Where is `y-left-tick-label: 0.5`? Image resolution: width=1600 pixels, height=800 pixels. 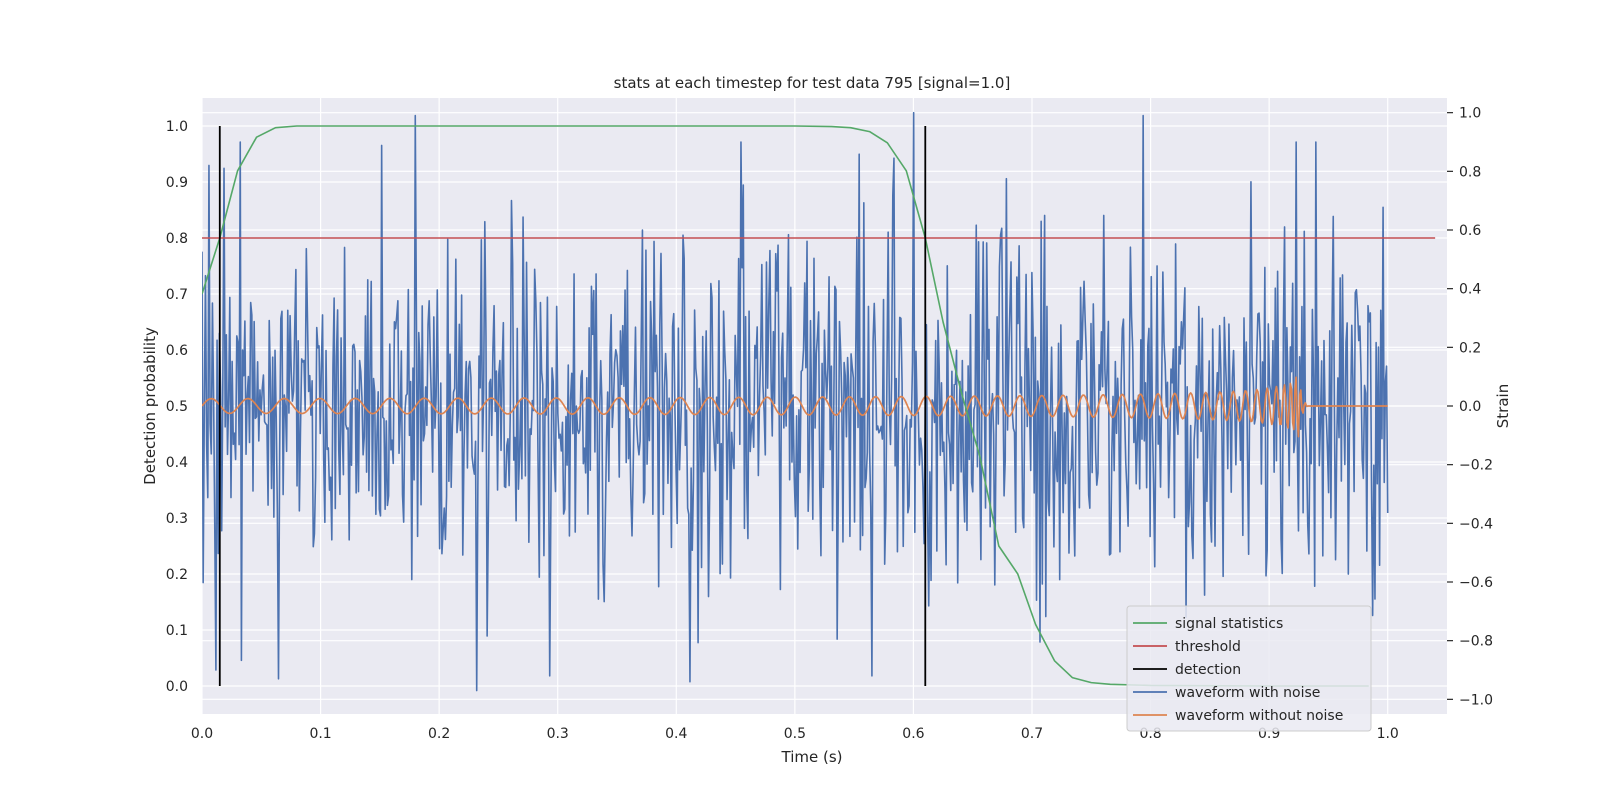
y-left-tick-label: 0.5 is located at coordinates (177, 407).